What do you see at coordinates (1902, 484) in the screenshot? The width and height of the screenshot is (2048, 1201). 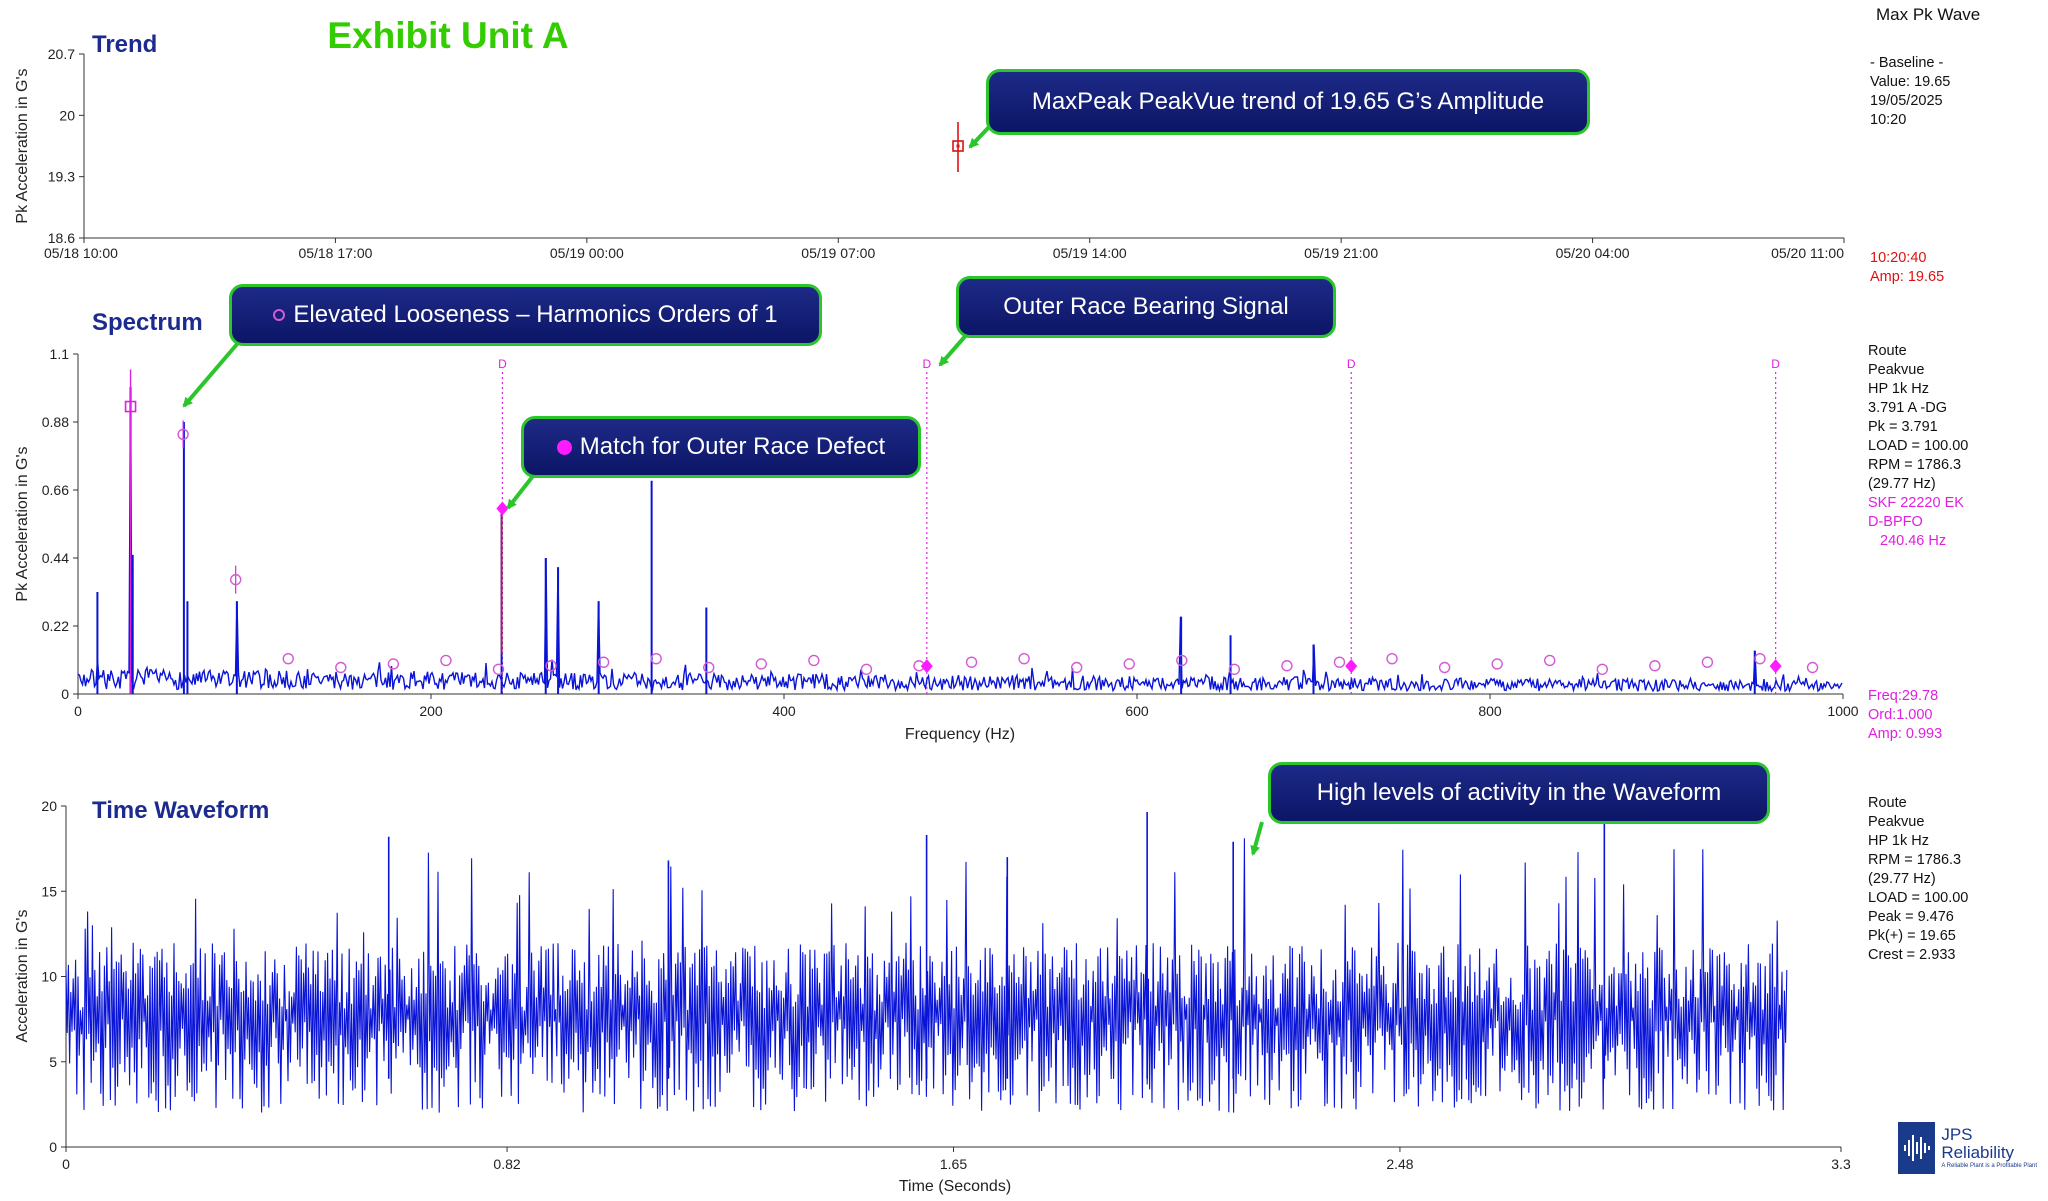 I see `spectrum-info-line: (29.77 Hz)` at bounding box center [1902, 484].